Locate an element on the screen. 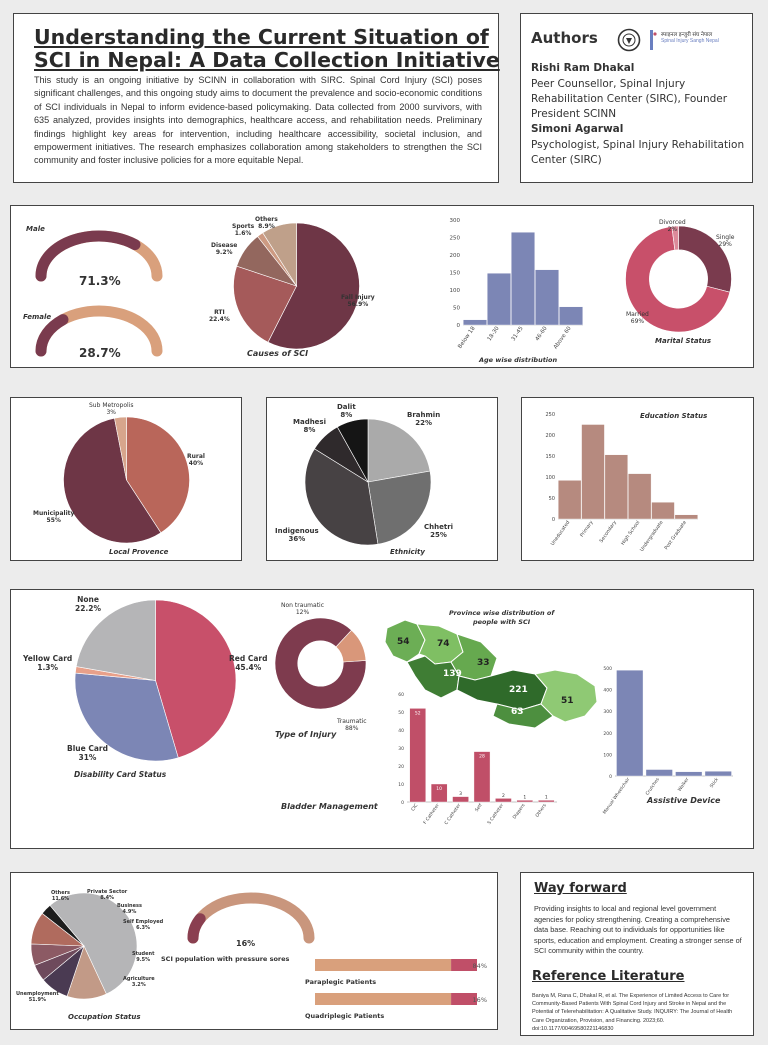 The image size is (768, 1045). education-bar-primary is located at coordinates (593, 472).